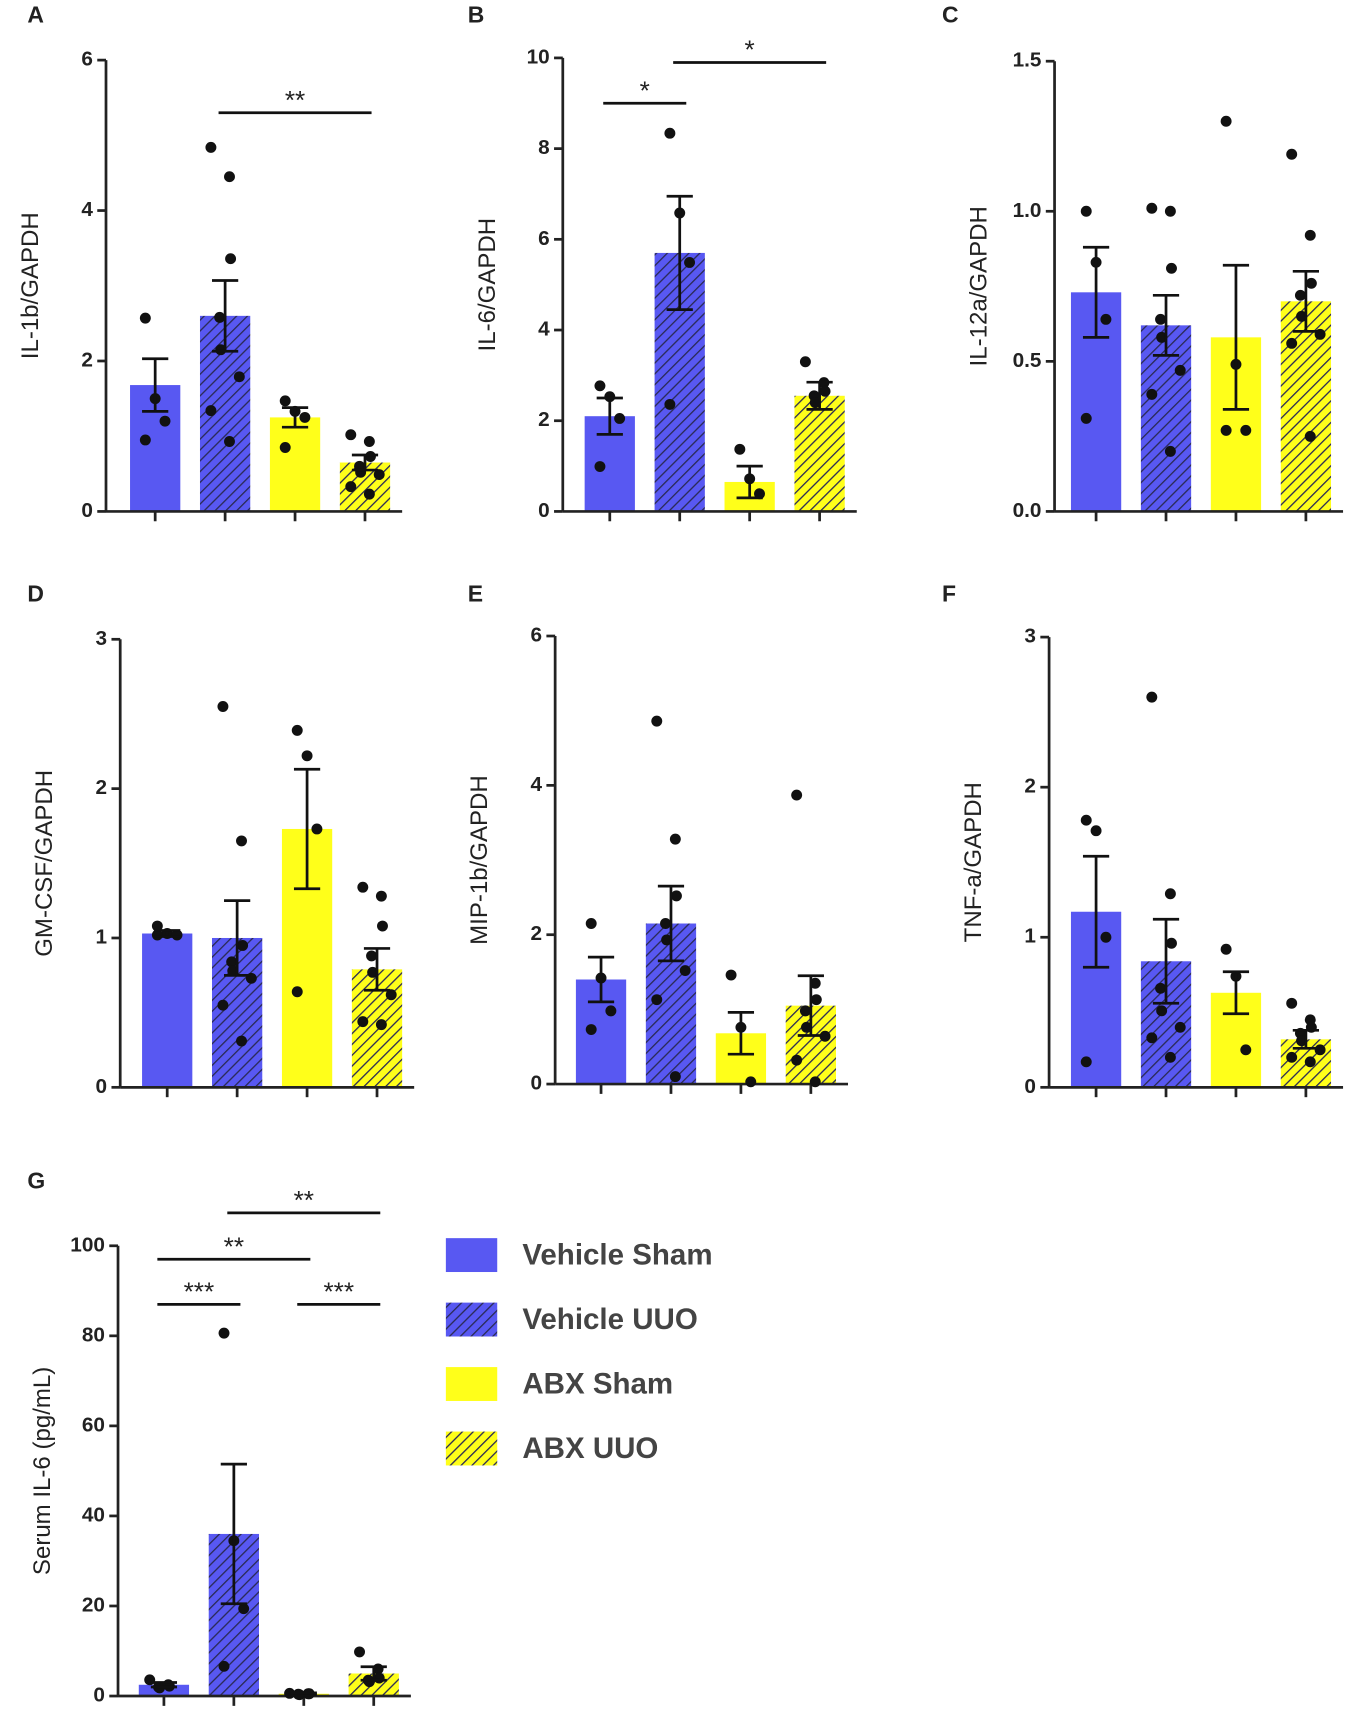 The height and width of the screenshot is (1713, 1366). Describe the element at coordinates (538, 56) in the screenshot. I see `y-tick-label: 10` at that location.